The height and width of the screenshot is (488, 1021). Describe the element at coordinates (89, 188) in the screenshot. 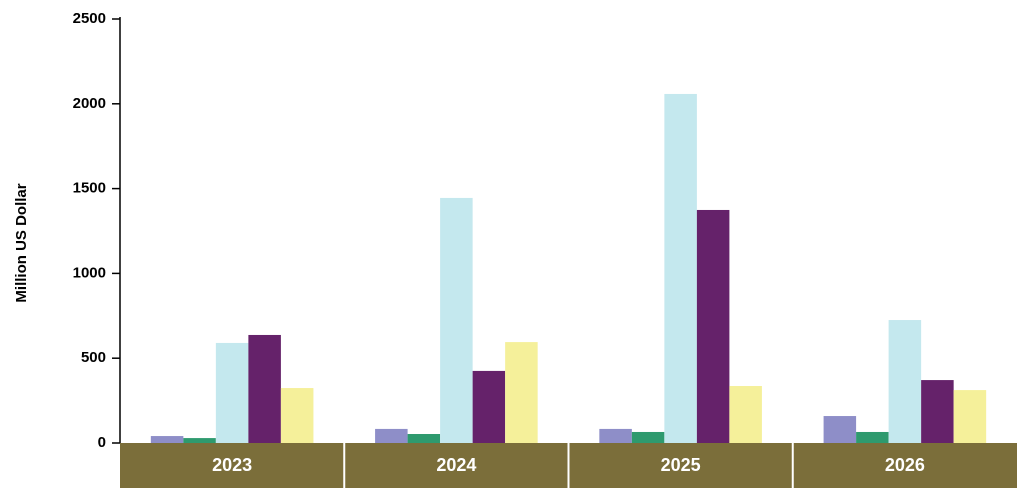

I see `y-tick-label: 1500` at that location.